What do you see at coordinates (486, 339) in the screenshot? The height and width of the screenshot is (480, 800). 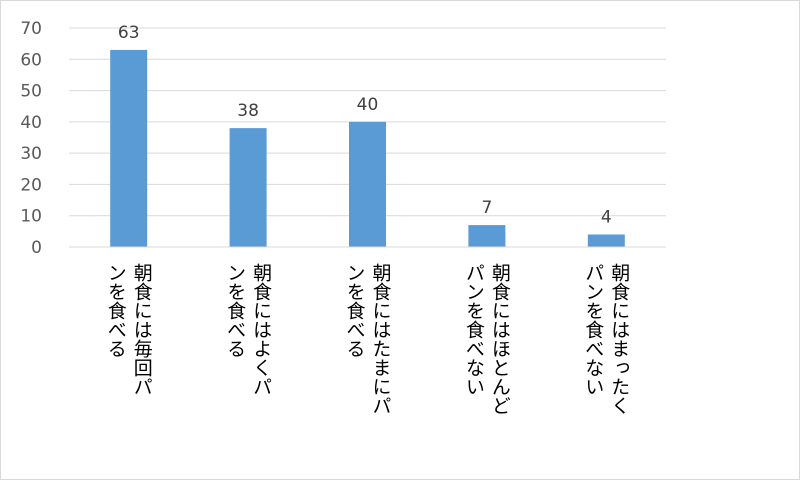 I see `category-label-text: 朝食にはほとんど パンを食べない` at bounding box center [486, 339].